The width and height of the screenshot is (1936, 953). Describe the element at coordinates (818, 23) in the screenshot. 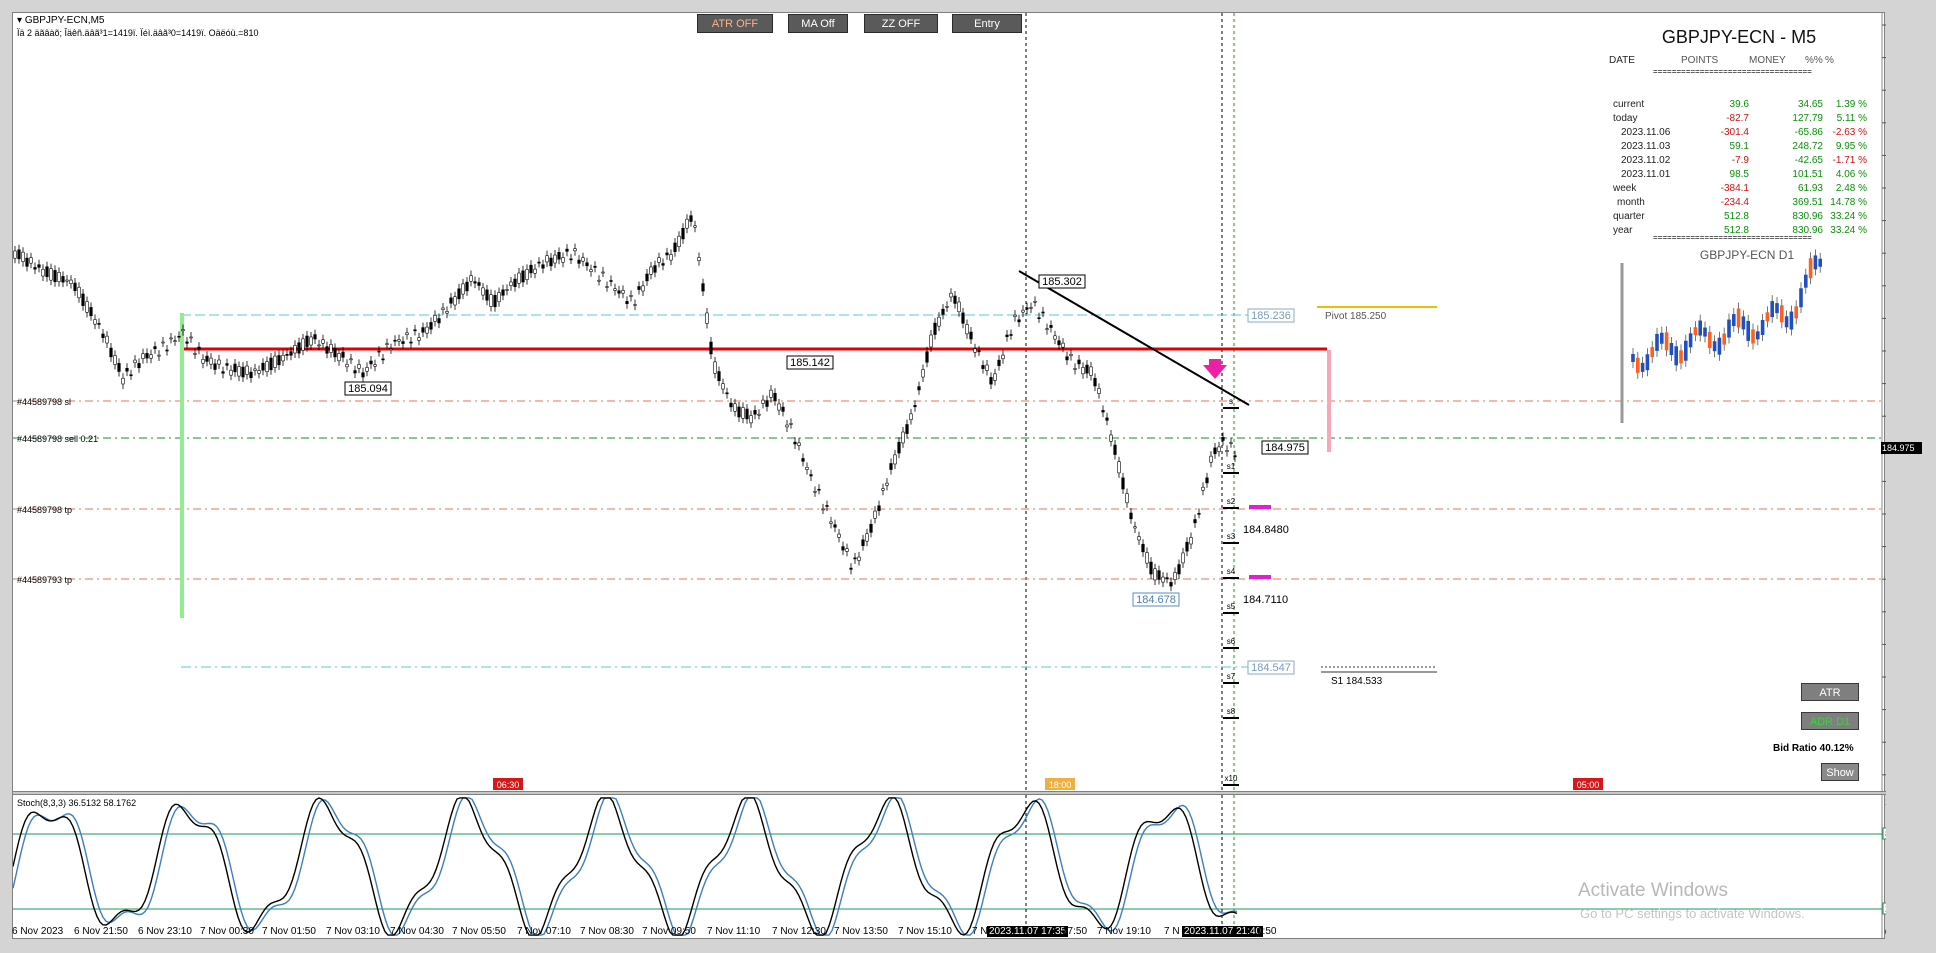

I see `ma-off-button: MA Off` at that location.